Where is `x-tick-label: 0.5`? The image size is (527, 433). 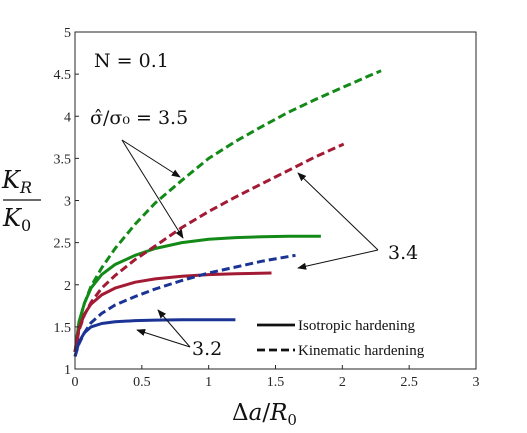
x-tick-label: 0.5 is located at coordinates (142, 382).